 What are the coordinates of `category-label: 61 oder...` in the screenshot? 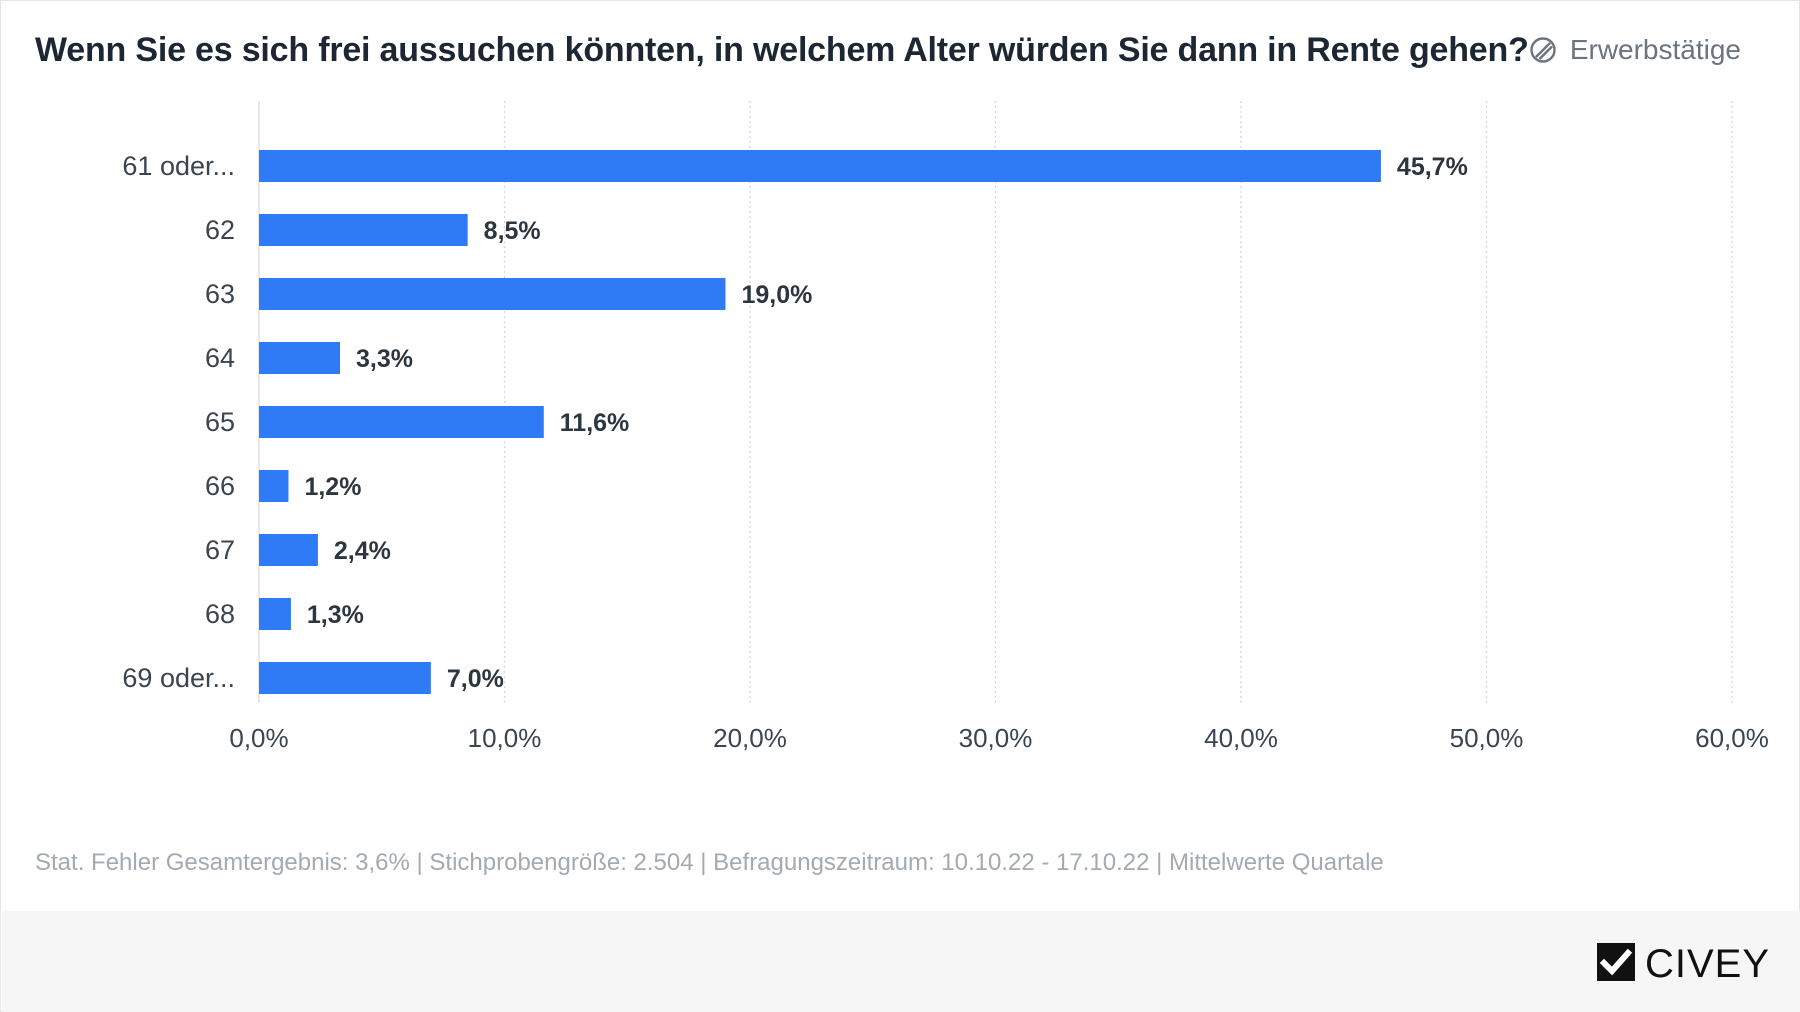 It's located at (178, 166).